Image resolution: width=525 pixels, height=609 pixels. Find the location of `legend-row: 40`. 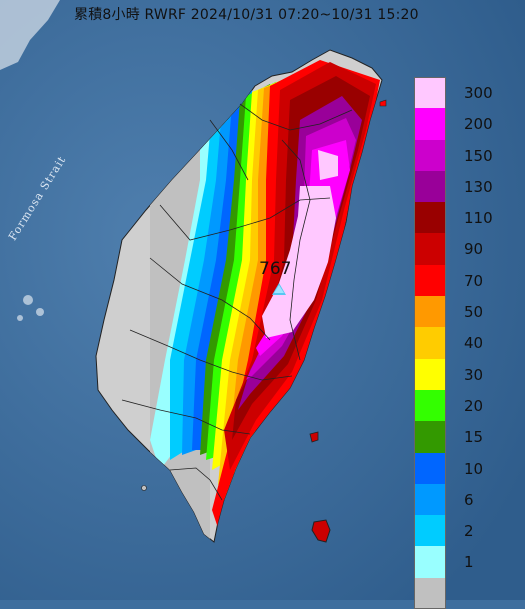

legend-row: 40 is located at coordinates (459, 343).